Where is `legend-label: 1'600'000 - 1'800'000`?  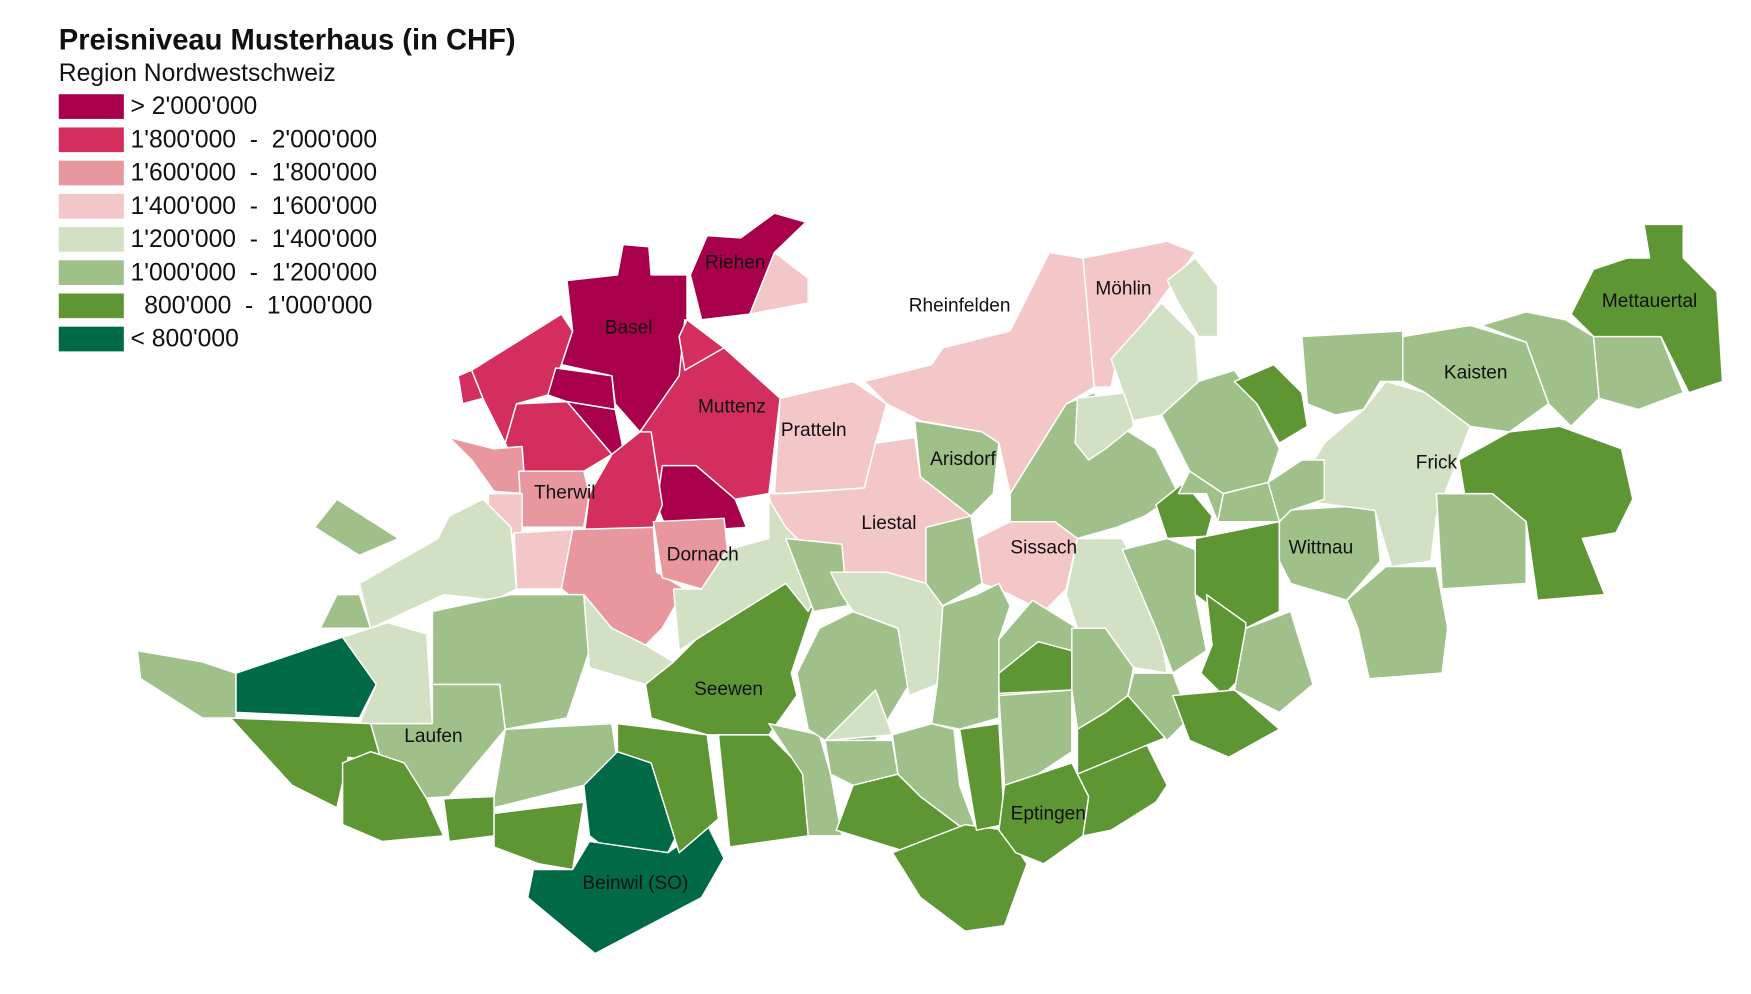
legend-label: 1'600'000 - 1'800'000 is located at coordinates (254, 173).